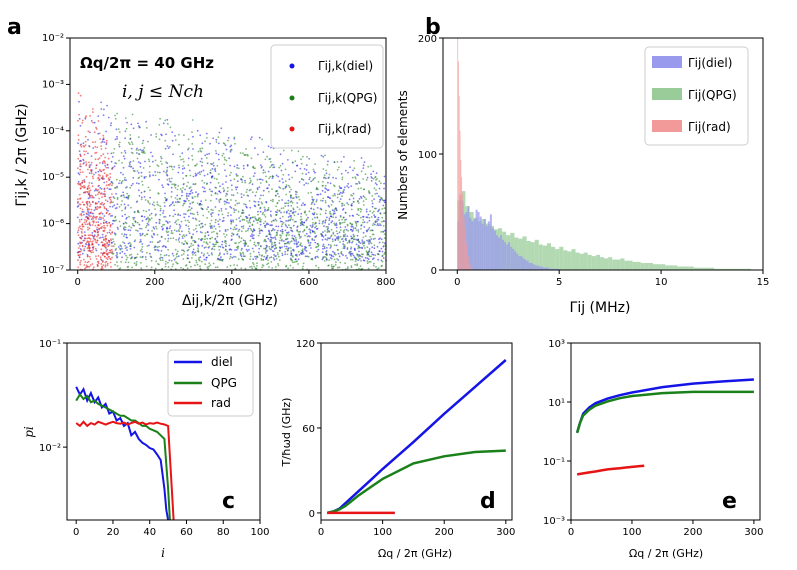  Describe the element at coordinates (154, 282) in the screenshot. I see `a-x-tick-label: 200` at that location.